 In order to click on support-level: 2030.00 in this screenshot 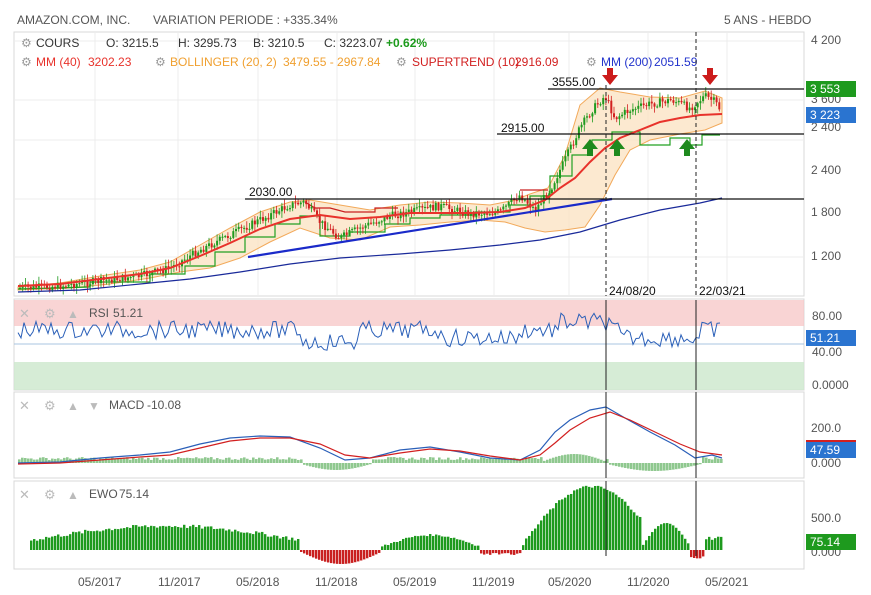, I will do `click(524, 192)`.